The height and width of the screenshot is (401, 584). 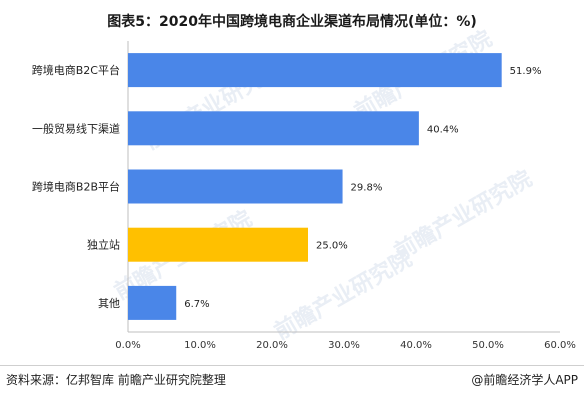 I want to click on source-note: 资料来源：亿邦智库 前瞻产业研究院整理, so click(x=116, y=380).